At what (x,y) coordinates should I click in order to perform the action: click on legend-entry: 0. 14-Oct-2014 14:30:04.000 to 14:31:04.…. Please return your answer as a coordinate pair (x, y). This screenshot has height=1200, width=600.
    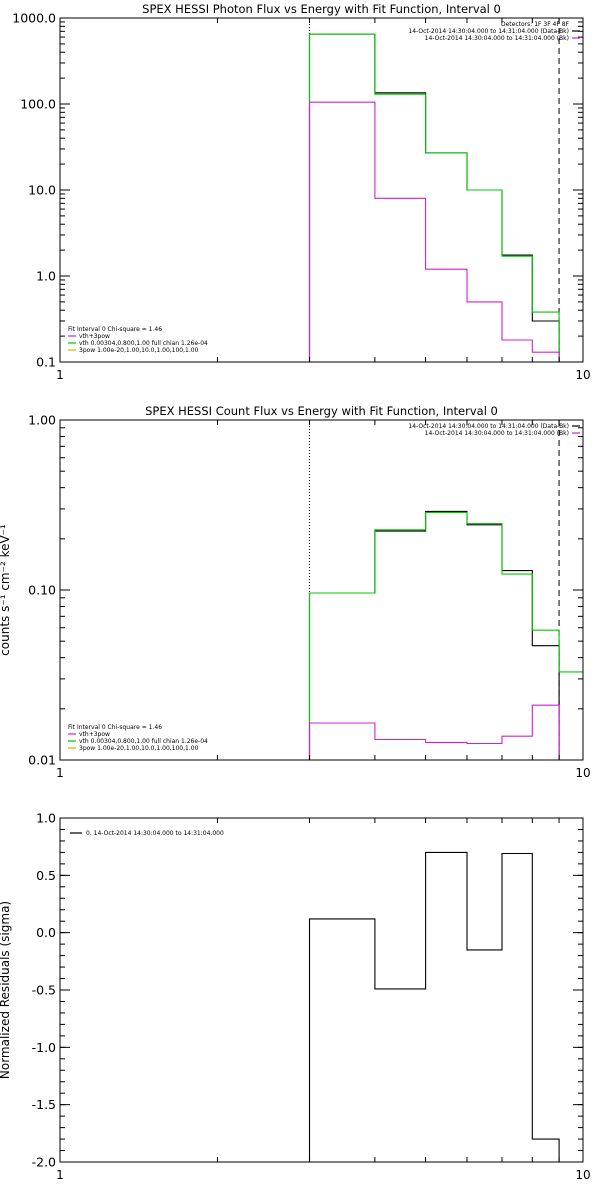
    Looking at the image, I should click on (155, 833).